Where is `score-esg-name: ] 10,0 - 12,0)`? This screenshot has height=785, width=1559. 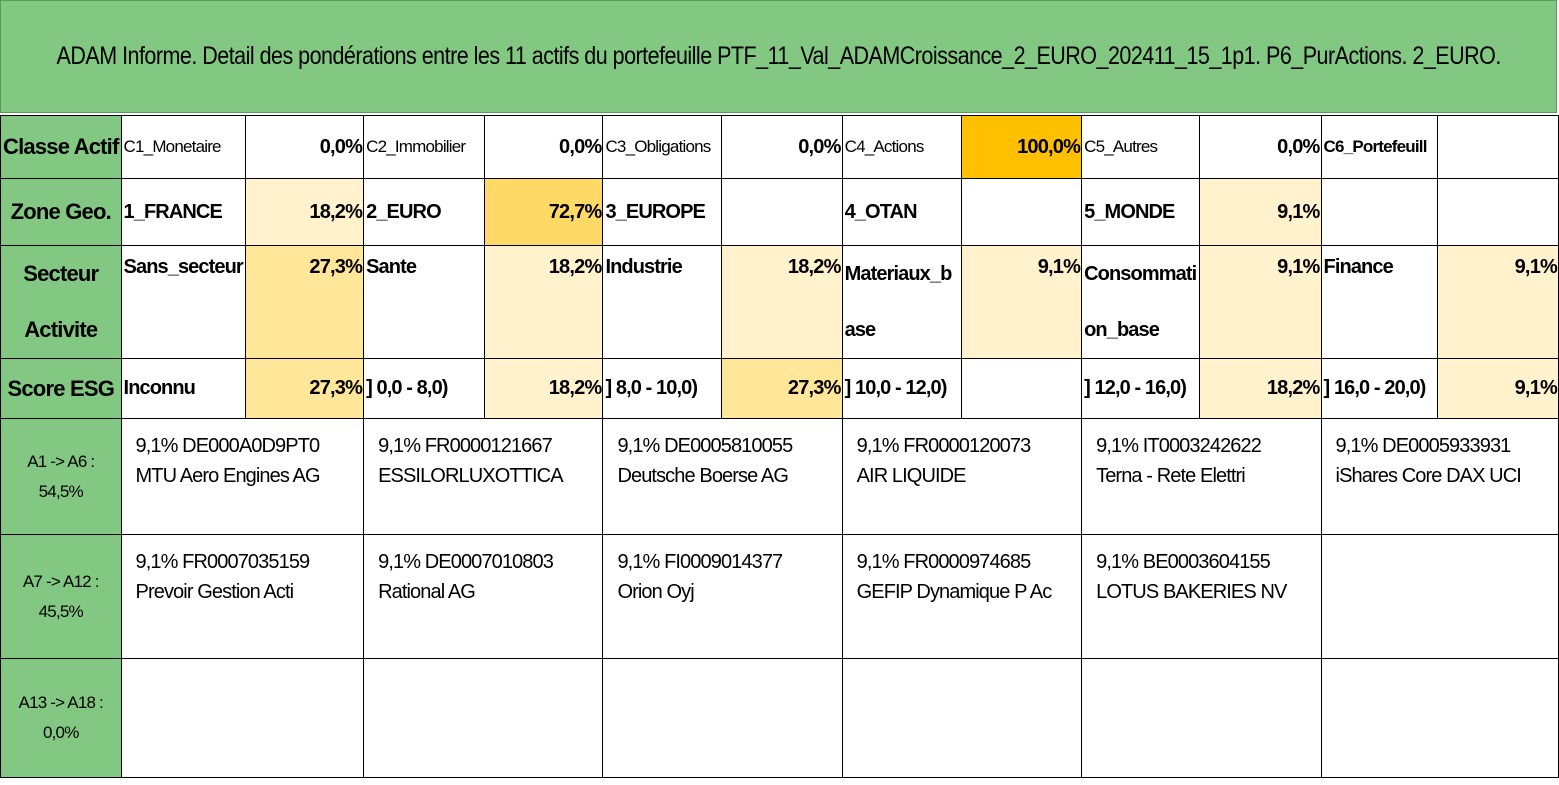 score-esg-name: ] 10,0 - 12,0) is located at coordinates (901, 388).